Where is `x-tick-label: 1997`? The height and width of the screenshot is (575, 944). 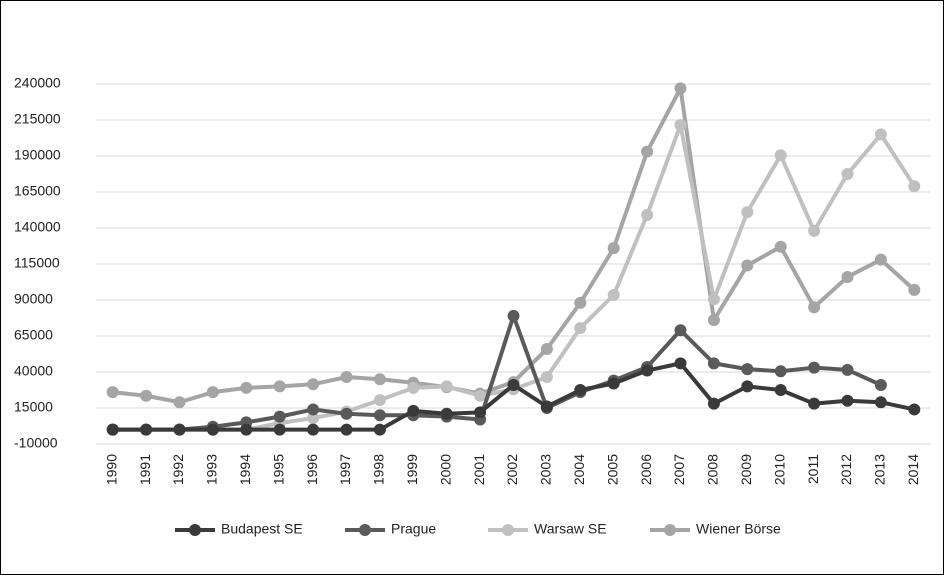
x-tick-label: 1997 is located at coordinates (345, 469).